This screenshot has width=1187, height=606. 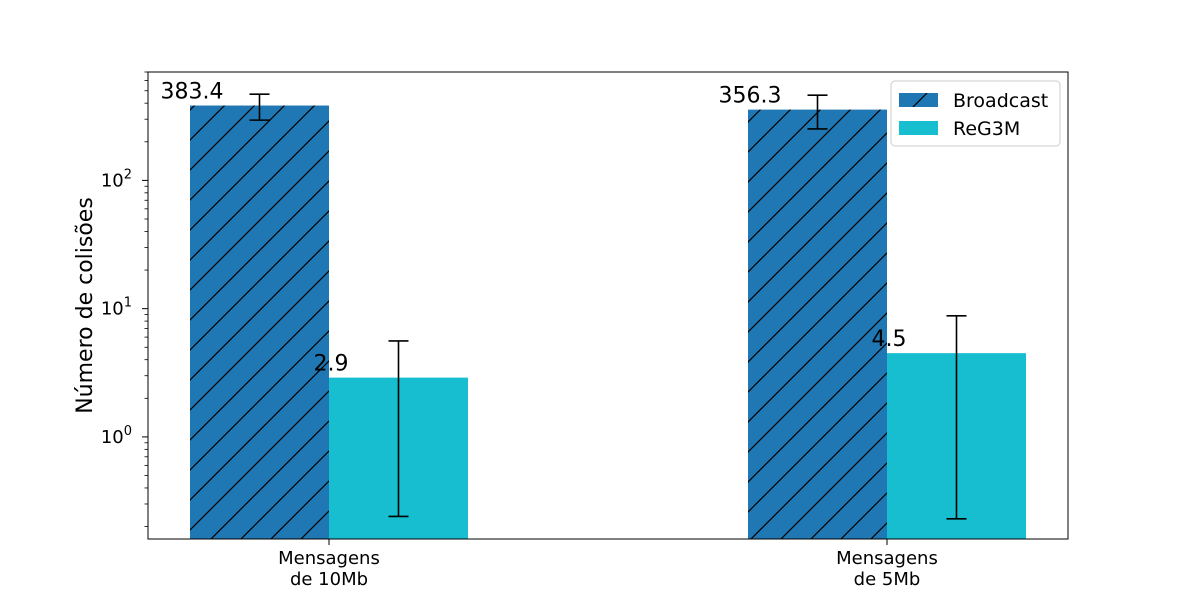 I want to click on x-tick-label-0-0: Mensagens, so click(x=329, y=558).